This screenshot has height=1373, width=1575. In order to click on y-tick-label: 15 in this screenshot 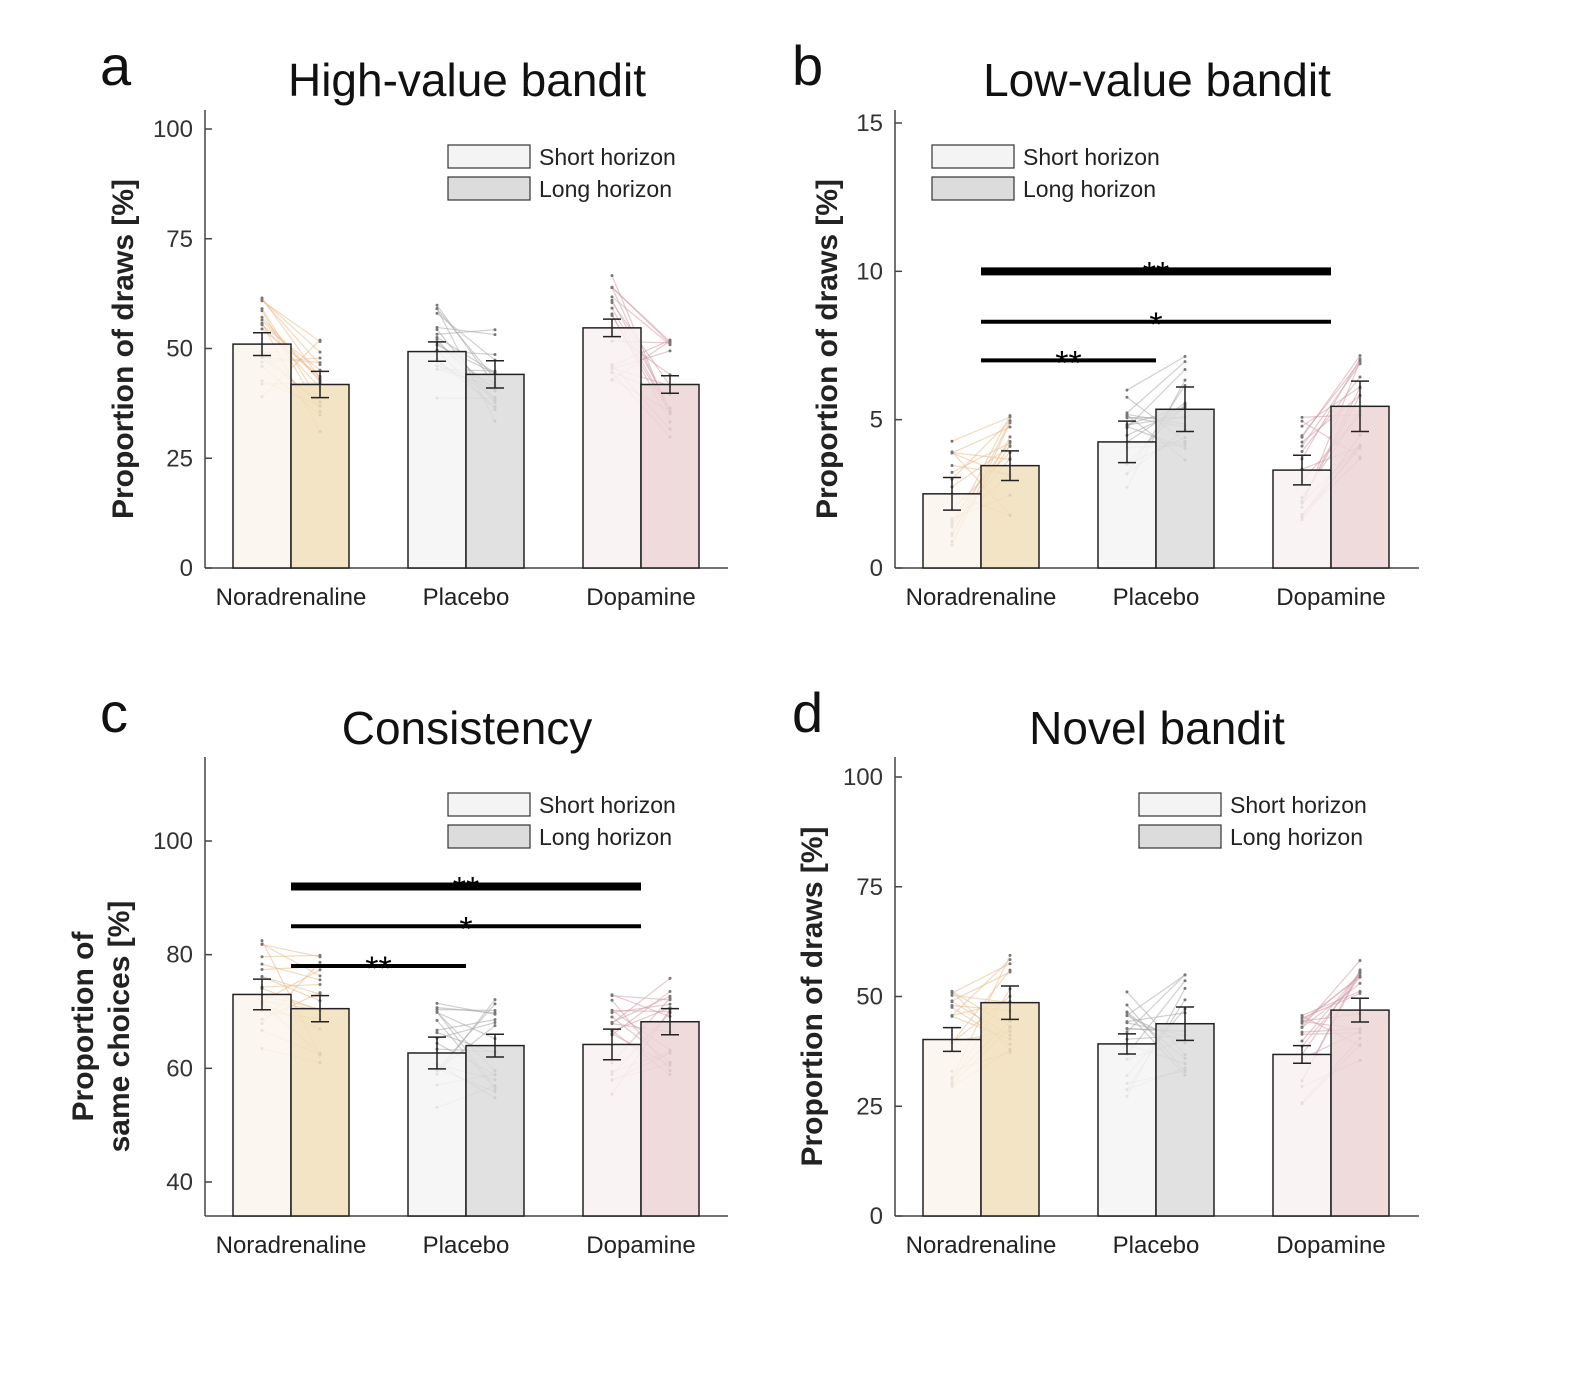, I will do `click(869, 123)`.